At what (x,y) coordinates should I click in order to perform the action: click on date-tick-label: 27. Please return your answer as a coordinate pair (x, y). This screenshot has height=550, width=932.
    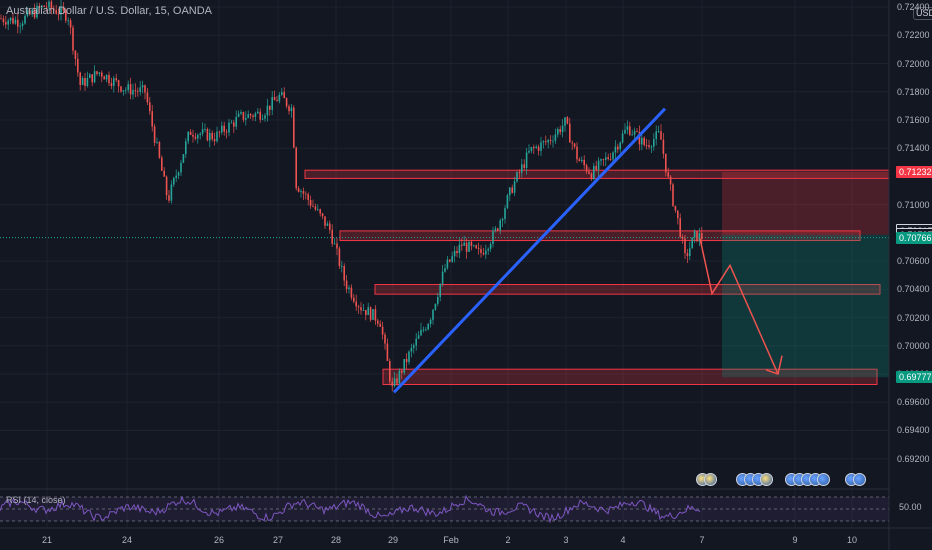
    Looking at the image, I should click on (278, 540).